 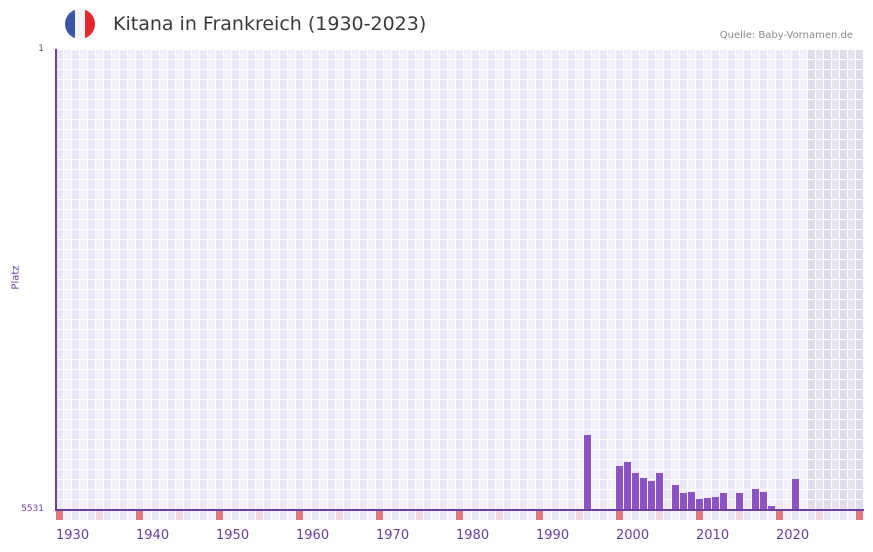 What do you see at coordinates (755, 499) in the screenshot?
I see `bar-2017` at bounding box center [755, 499].